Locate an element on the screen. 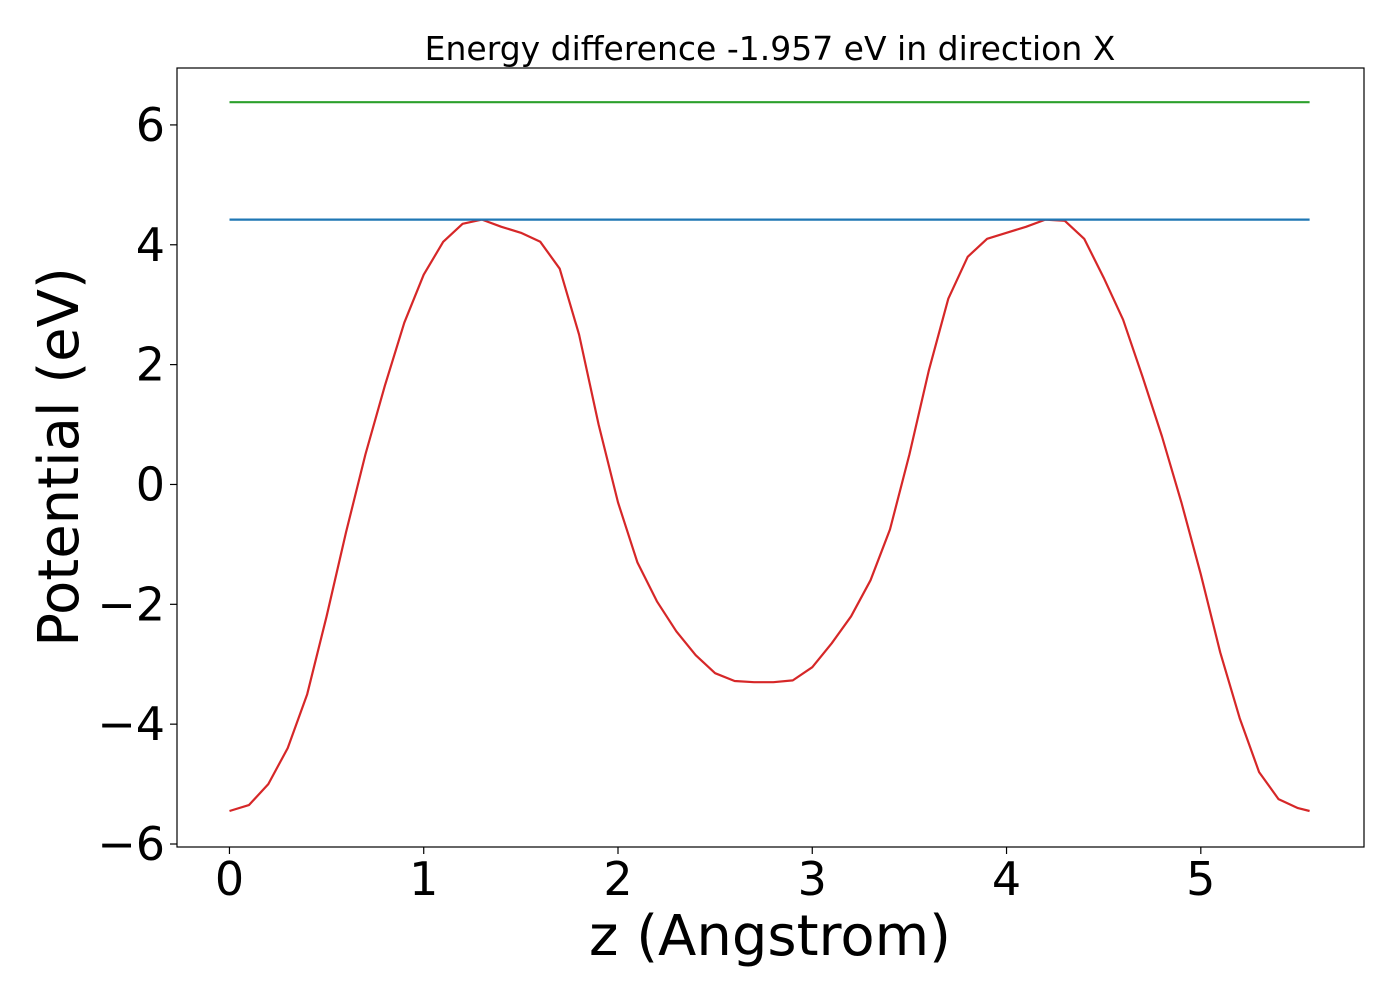 The image size is (1400, 1000). y-axis-ticks: −6 −4 −2 0 2 4 6 is located at coordinates (137, 484).